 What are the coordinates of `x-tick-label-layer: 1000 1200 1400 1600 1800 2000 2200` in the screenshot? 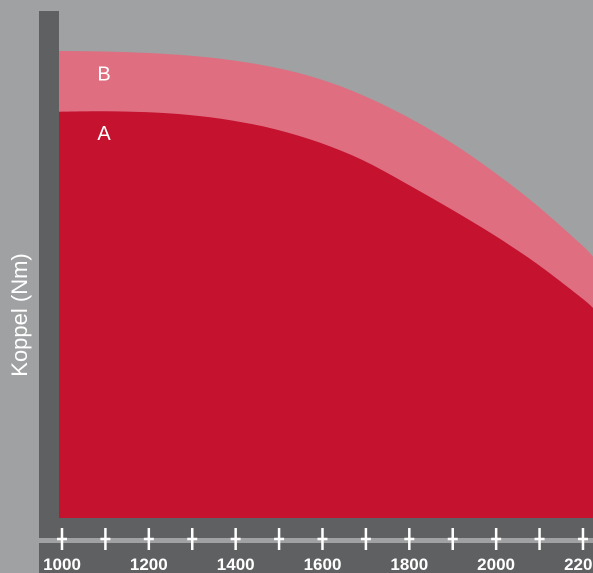 It's located at (318, 564).